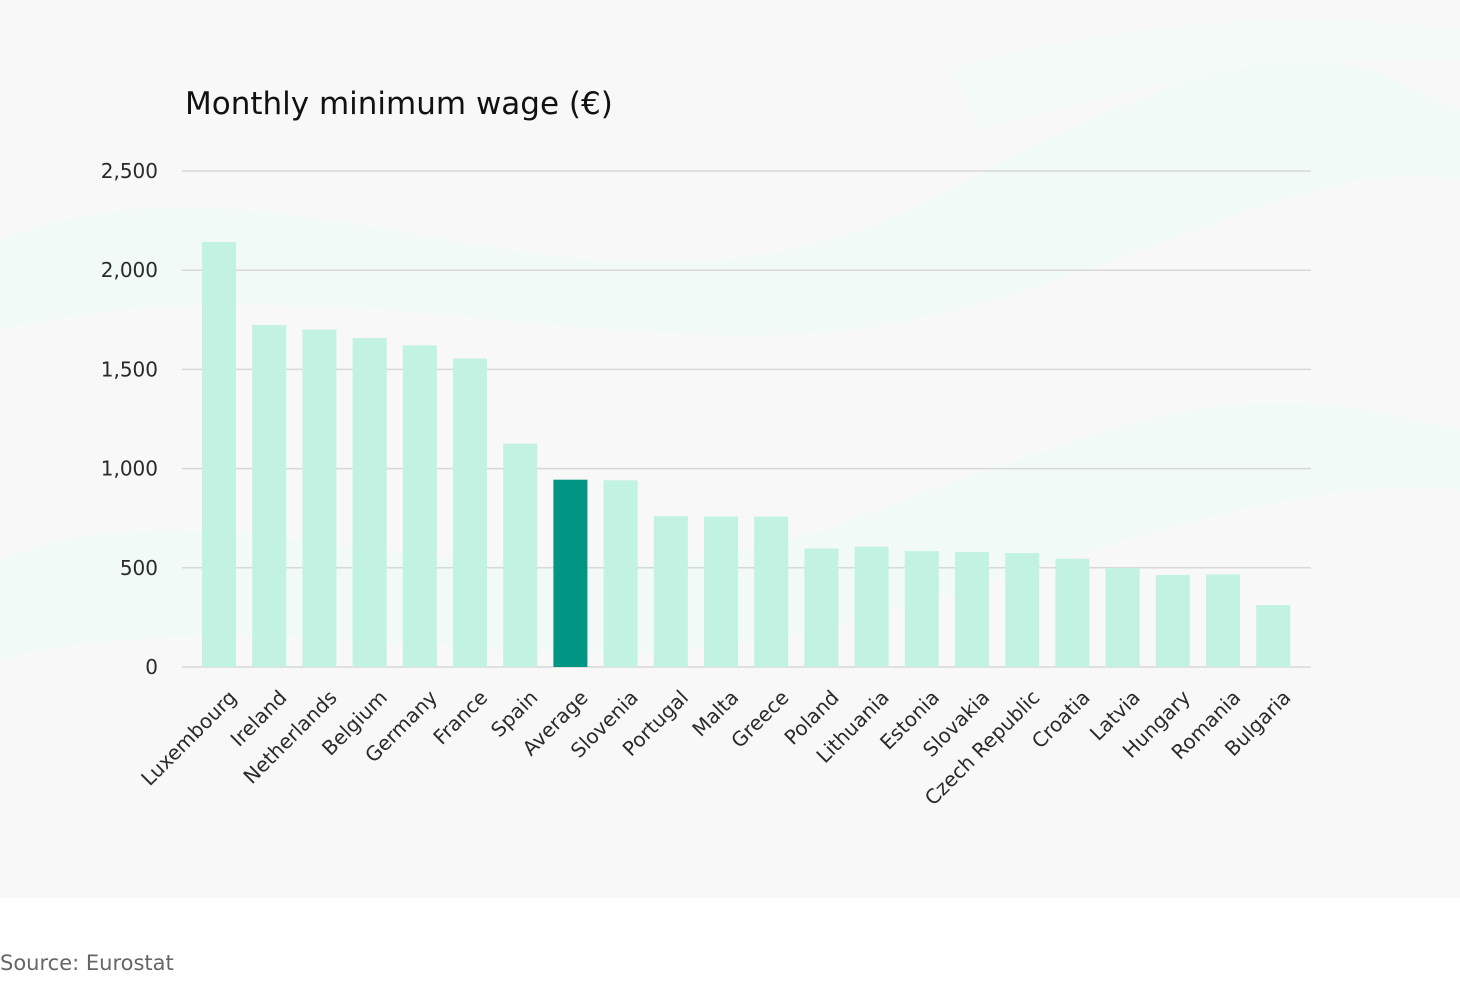 This screenshot has height=981, width=1460. I want to click on y-tick-label: 1,500, so click(129, 369).